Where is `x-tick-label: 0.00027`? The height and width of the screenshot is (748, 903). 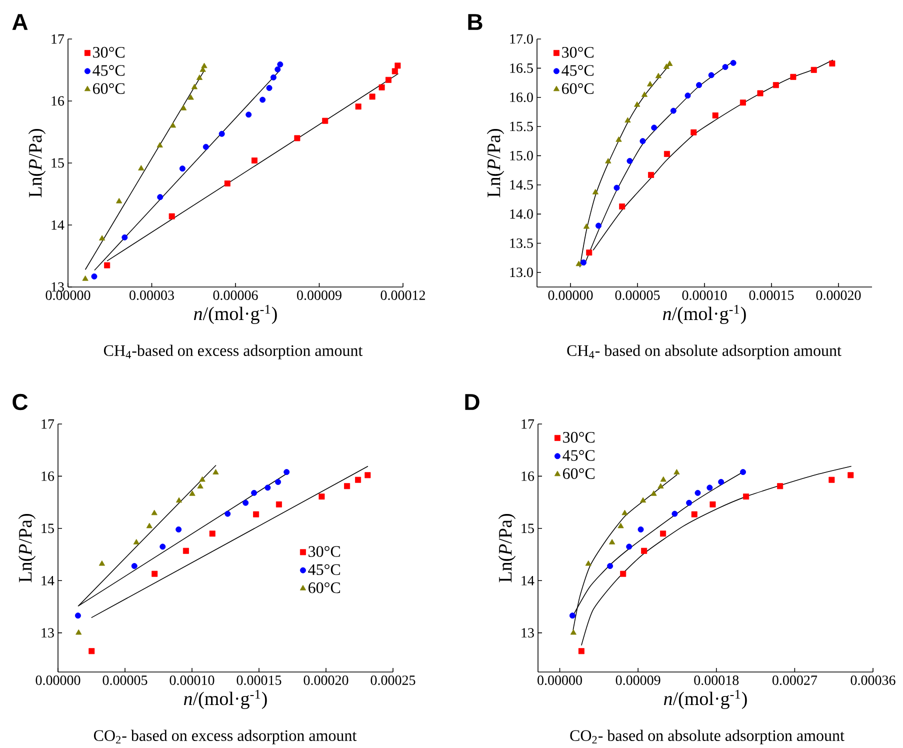 x-tick-label: 0.00027 is located at coordinates (795, 681).